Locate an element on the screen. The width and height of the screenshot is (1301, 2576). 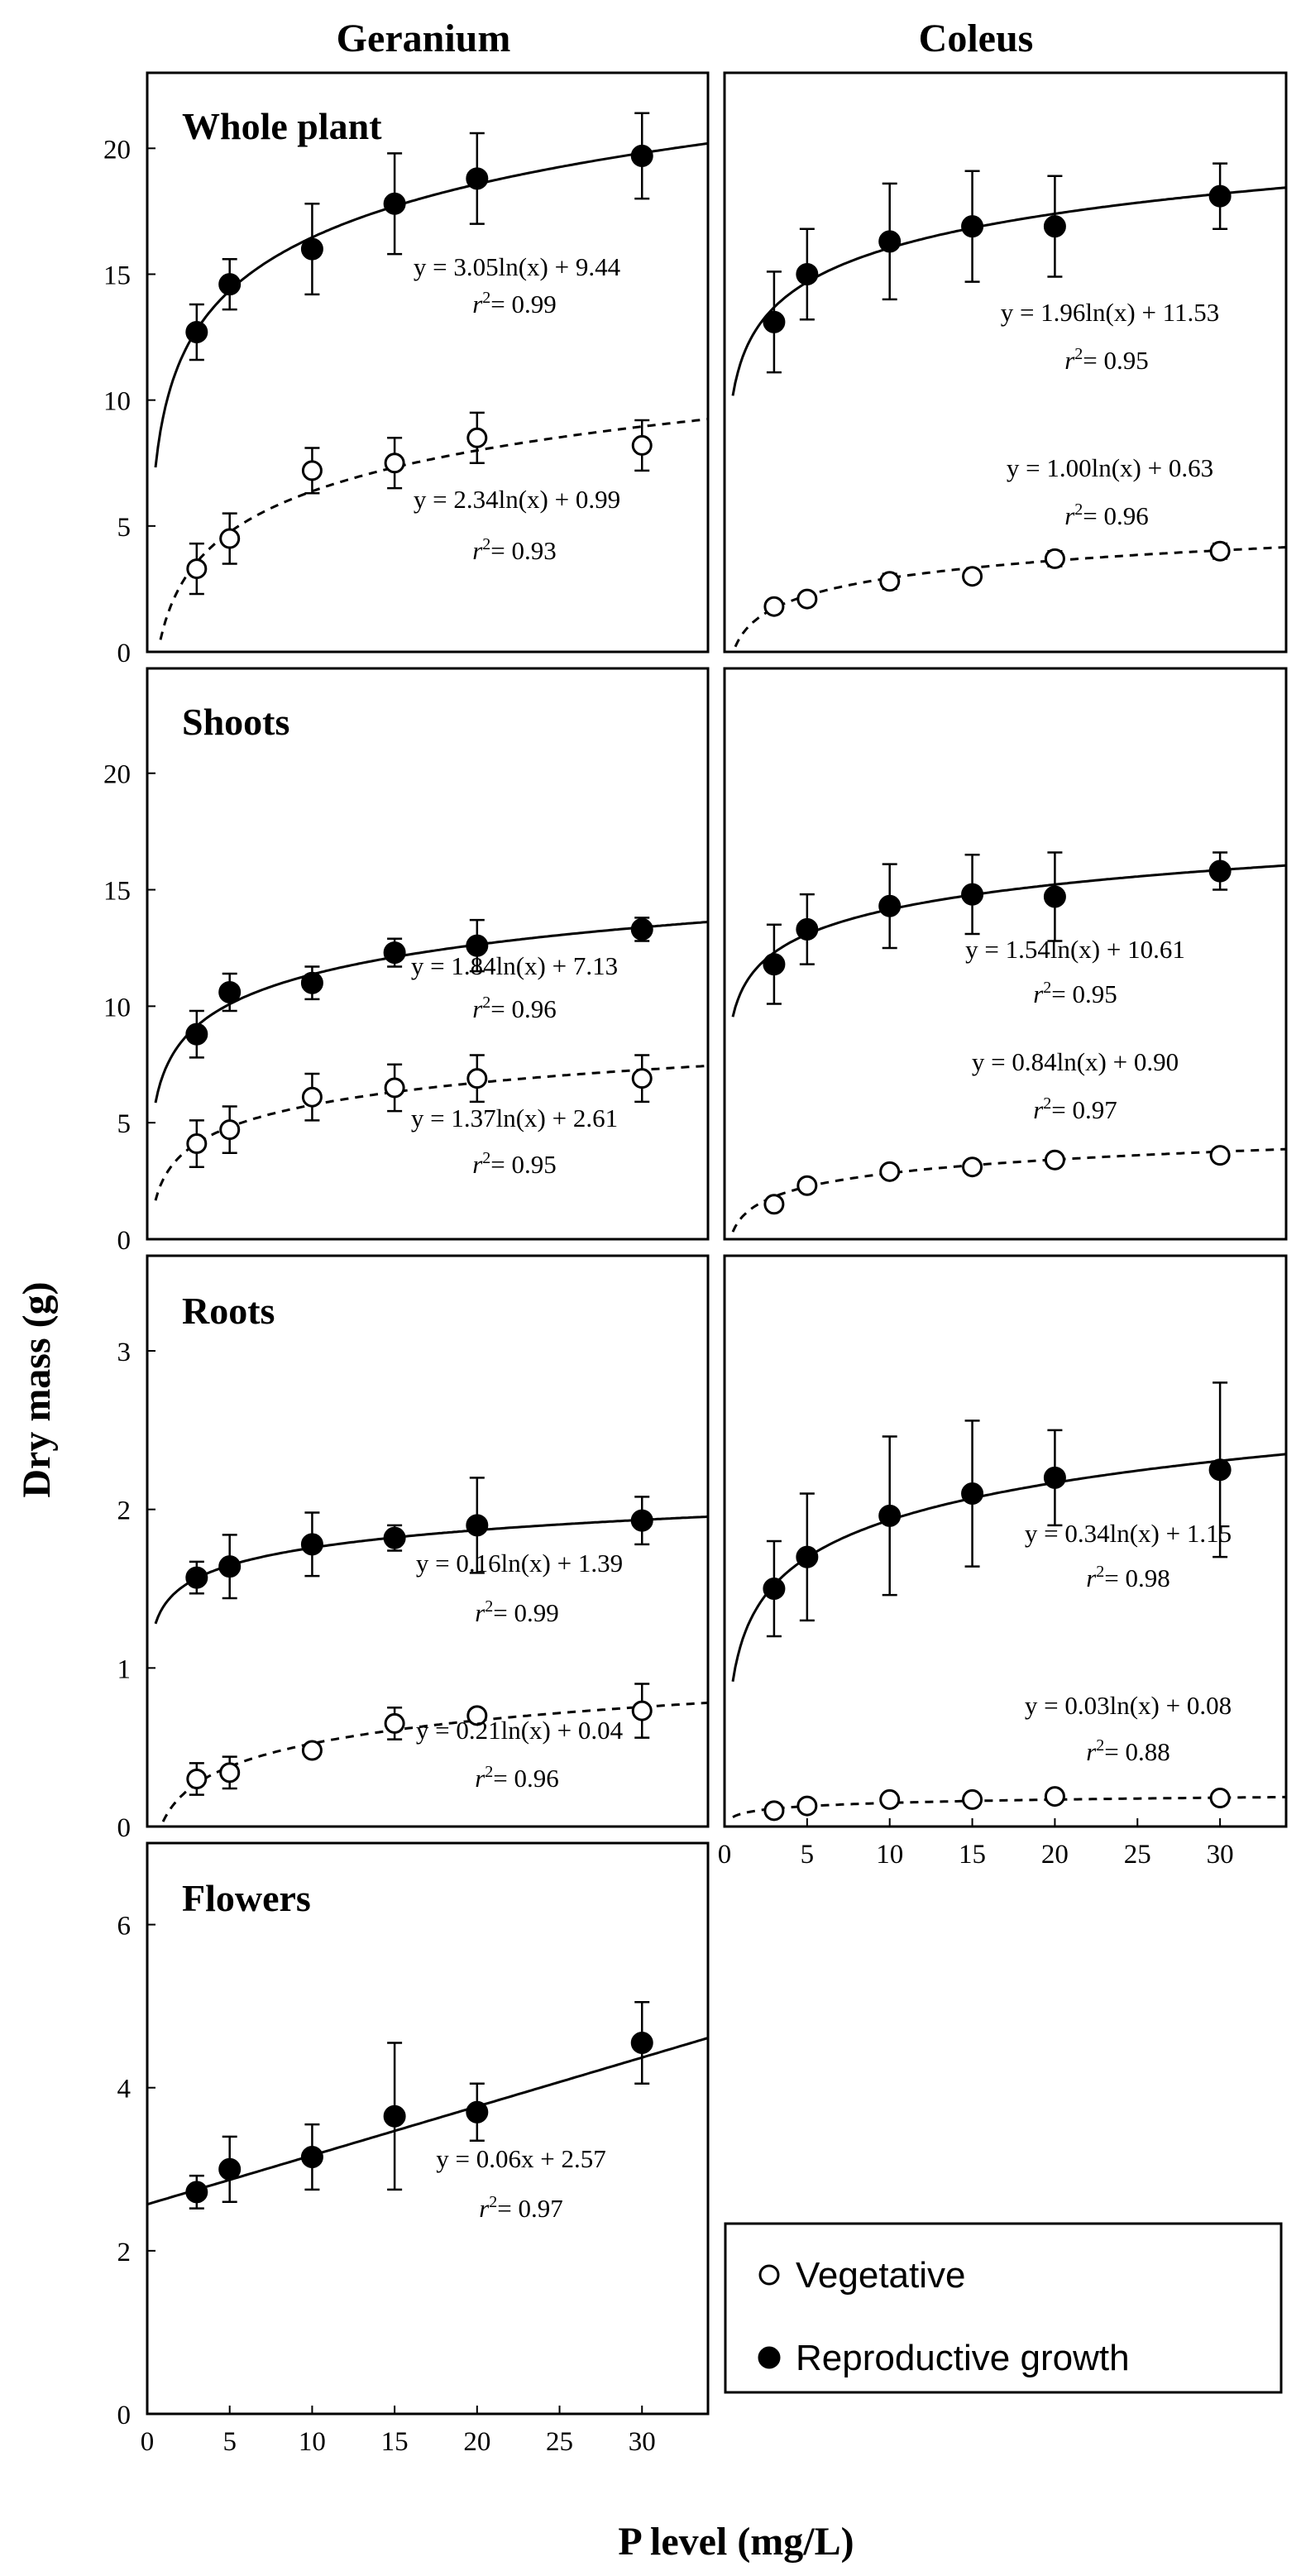
y-tick-label: 15 is located at coordinates (117, 276).